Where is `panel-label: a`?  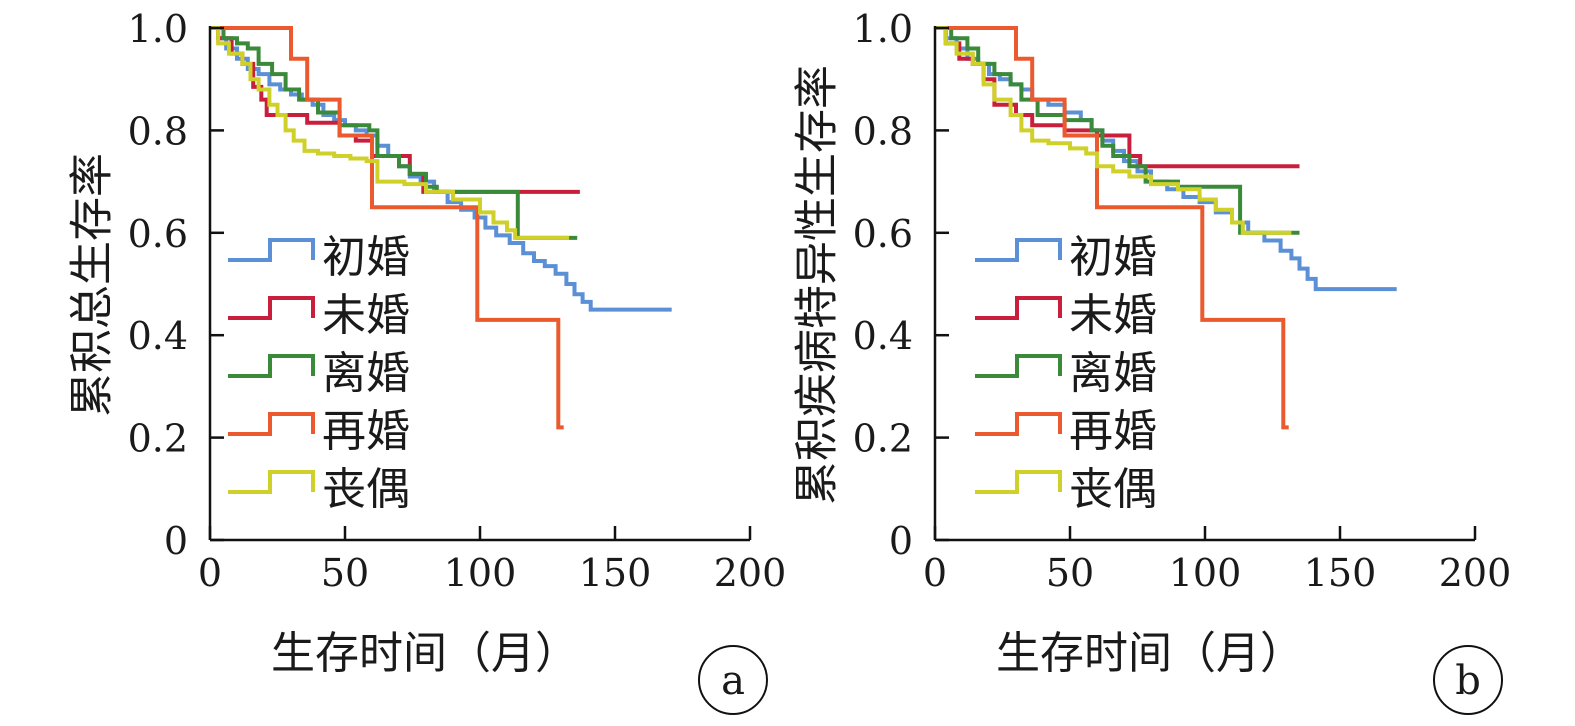
panel-label: a is located at coordinates (733, 681).